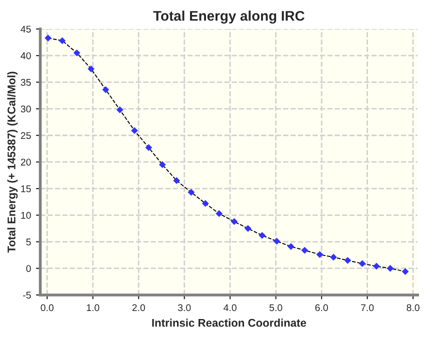  I want to click on x-axis-title: Intrinsic Reaction Coordinate, so click(229, 322).